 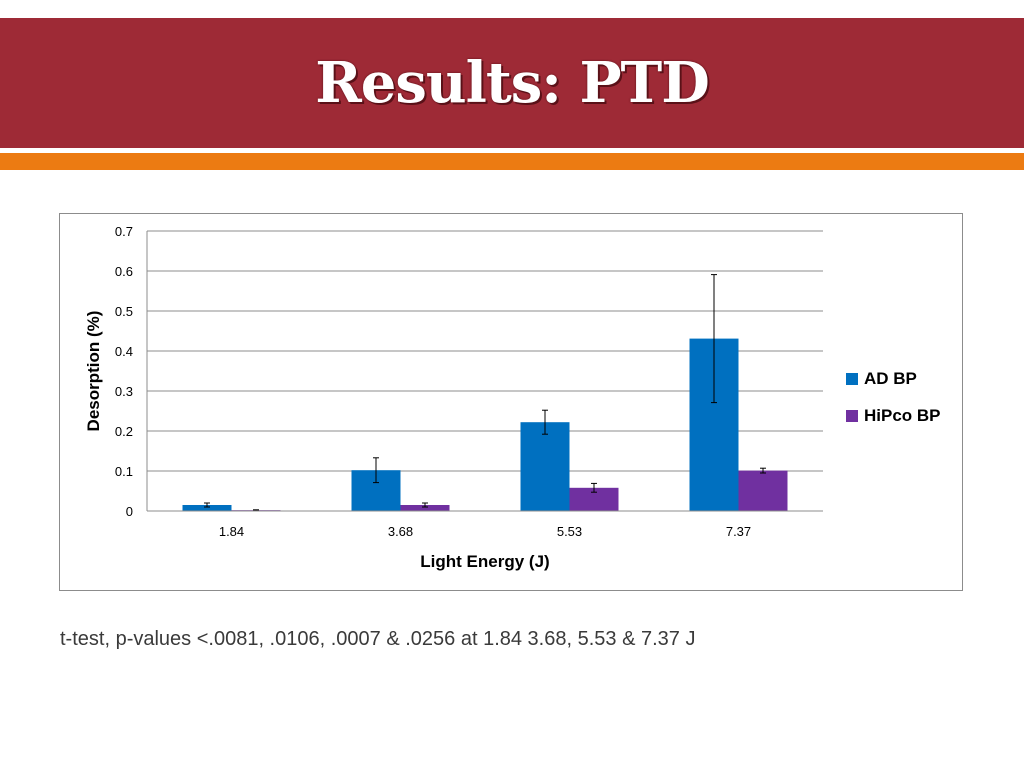 I want to click on y-tick-label: 0.1, so click(x=124, y=471).